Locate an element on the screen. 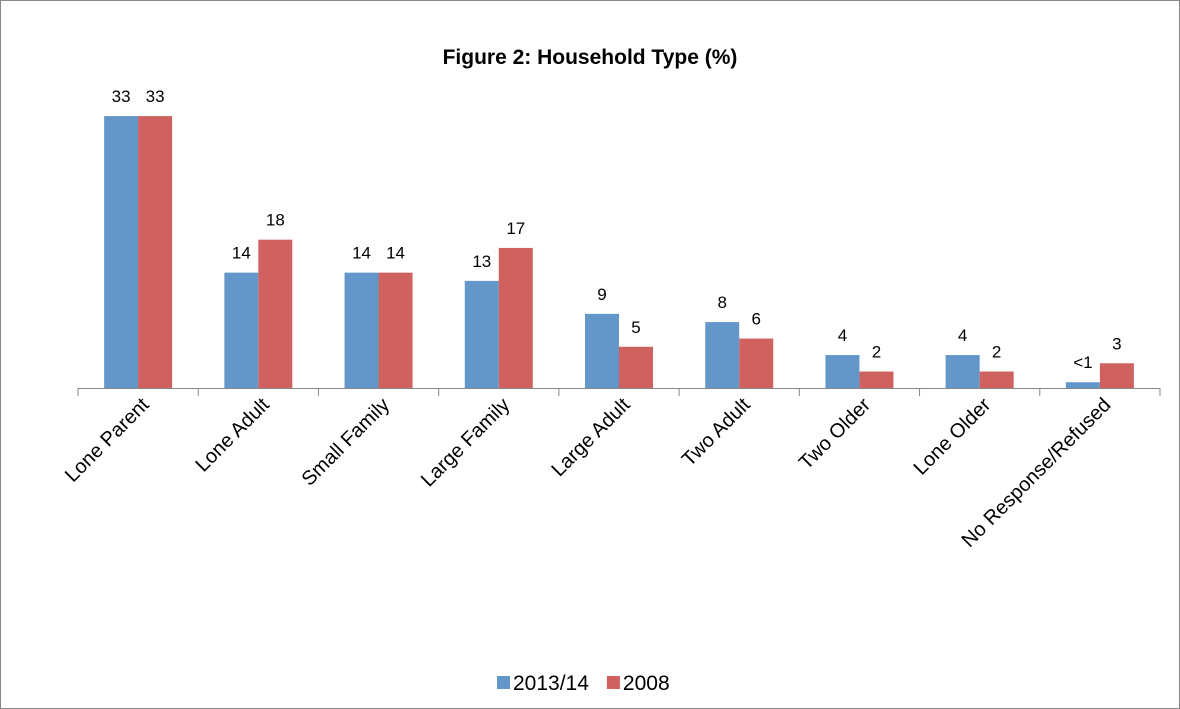 The height and width of the screenshot is (709, 1180). legend-label: 2013/14 is located at coordinates (551, 683).